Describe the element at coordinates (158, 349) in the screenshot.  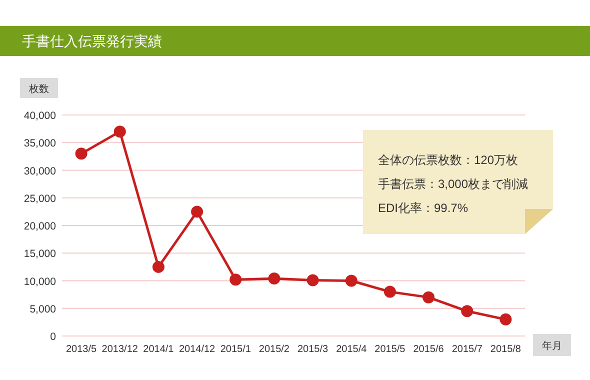
I see `x-tick-label: 2014/1` at that location.